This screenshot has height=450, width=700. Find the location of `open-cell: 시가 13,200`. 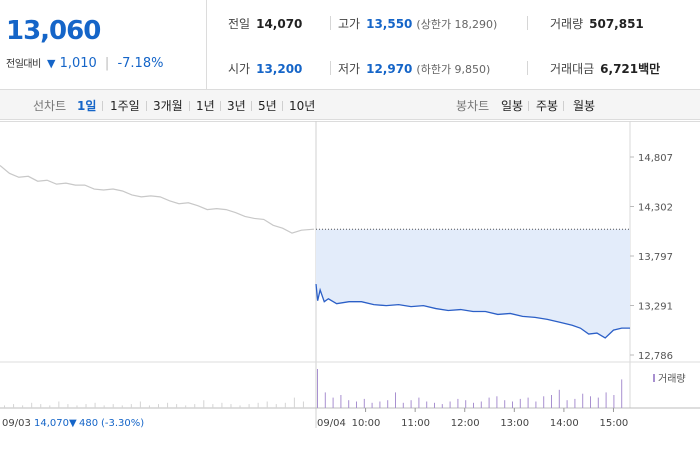

open-cell: 시가 13,200 is located at coordinates (265, 68).